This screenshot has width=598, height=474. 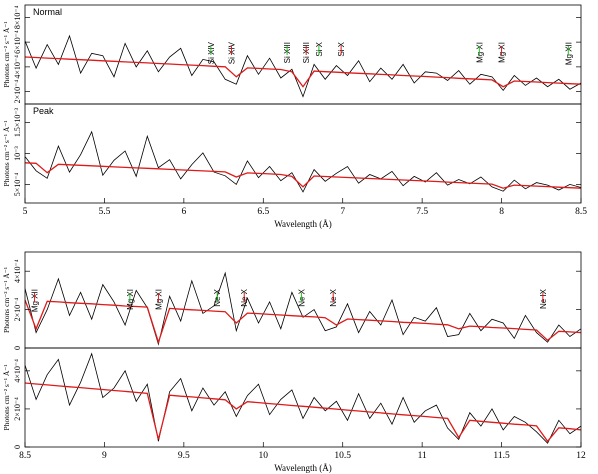 I want to click on x-tick-label: 5, so click(x=25, y=212).